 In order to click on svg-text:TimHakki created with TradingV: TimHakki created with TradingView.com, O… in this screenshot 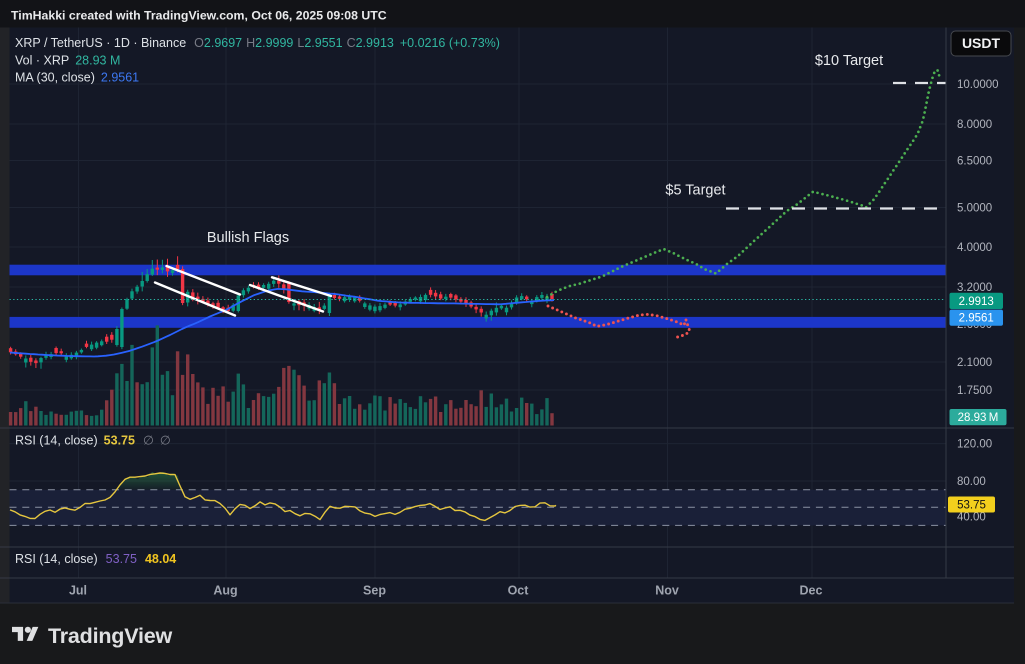, I will do `click(199, 16)`.